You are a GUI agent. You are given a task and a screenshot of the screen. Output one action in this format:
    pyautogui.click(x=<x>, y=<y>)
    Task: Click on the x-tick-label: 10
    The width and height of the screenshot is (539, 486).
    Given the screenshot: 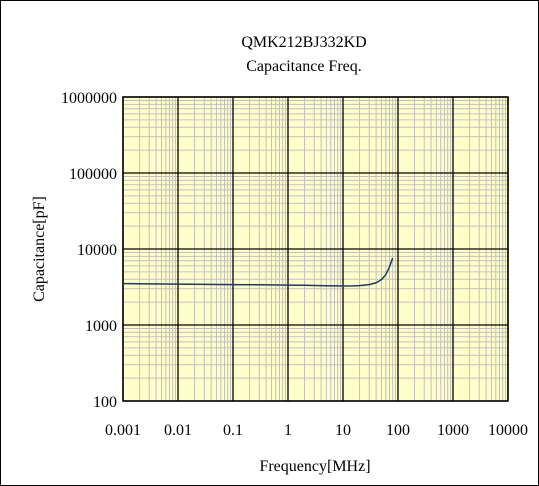 What is the action you would take?
    pyautogui.click(x=343, y=430)
    